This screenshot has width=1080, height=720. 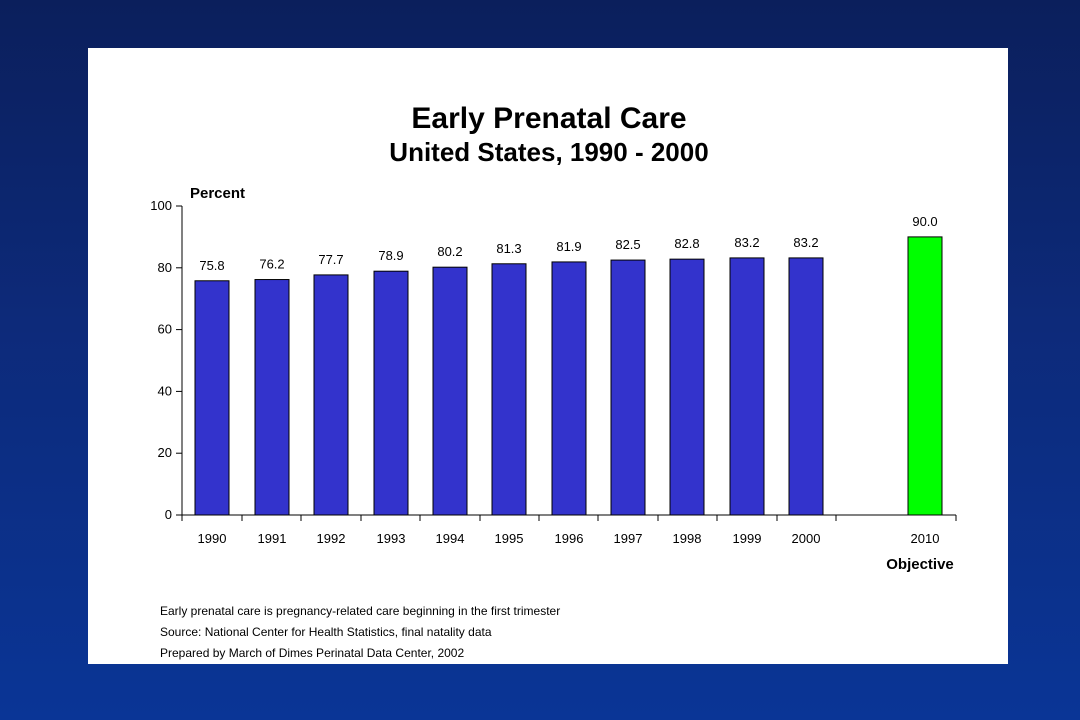 What do you see at coordinates (508, 248) in the screenshot?
I see `data-label-1995: 81.3` at bounding box center [508, 248].